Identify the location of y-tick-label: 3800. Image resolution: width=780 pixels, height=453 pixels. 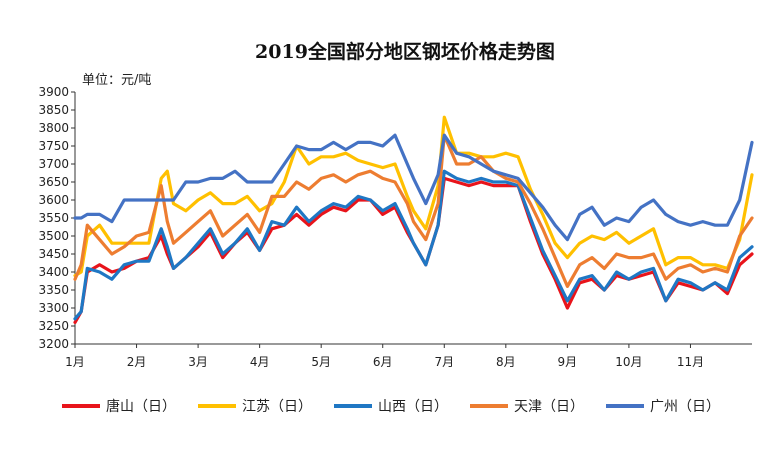
(53, 128).